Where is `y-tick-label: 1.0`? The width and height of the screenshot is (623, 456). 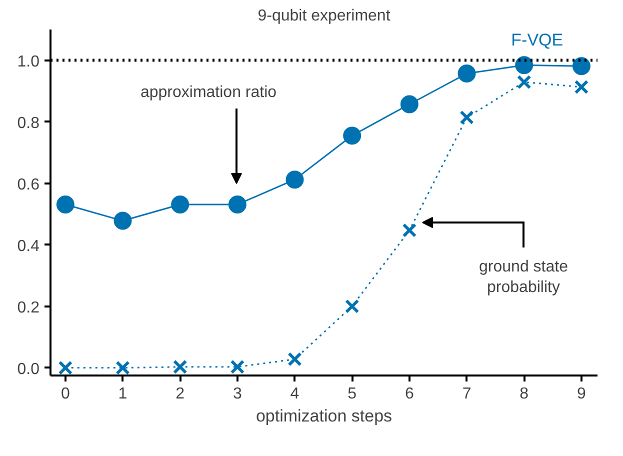 y-tick-label: 1.0 is located at coordinates (28, 61).